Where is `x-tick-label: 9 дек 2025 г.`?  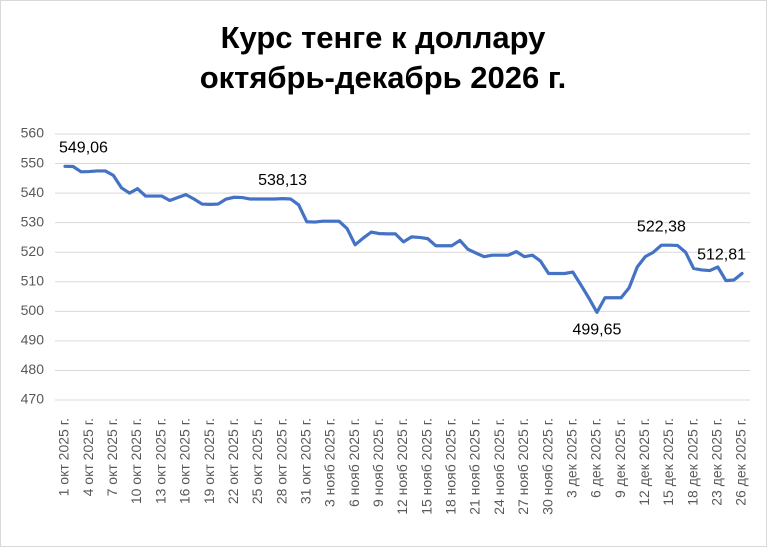
x-tick-label: 9 дек 2025 г. is located at coordinates (620, 458).